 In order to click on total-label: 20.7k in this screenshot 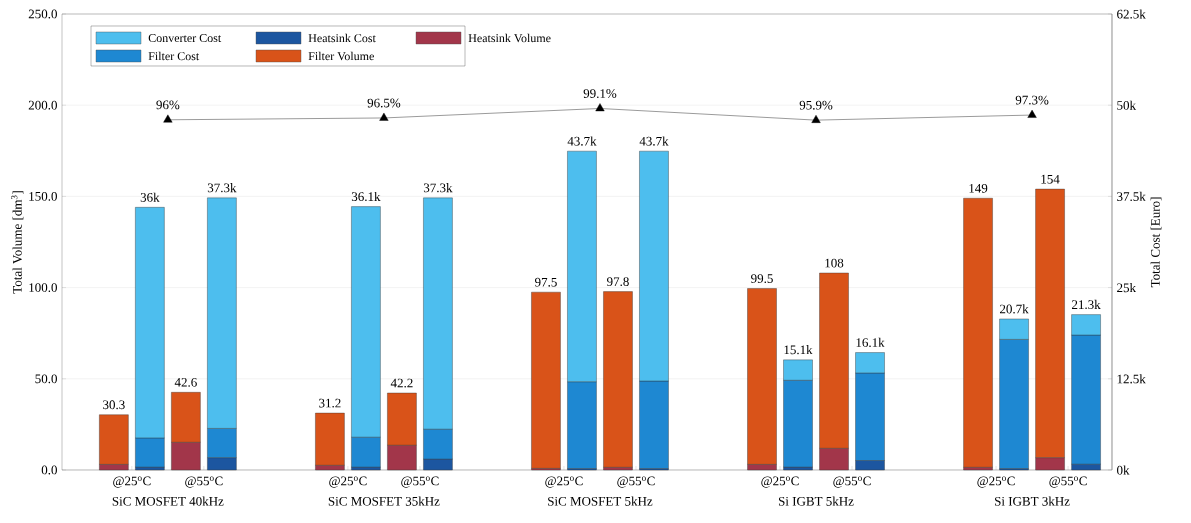, I will do `click(1014, 309)`.